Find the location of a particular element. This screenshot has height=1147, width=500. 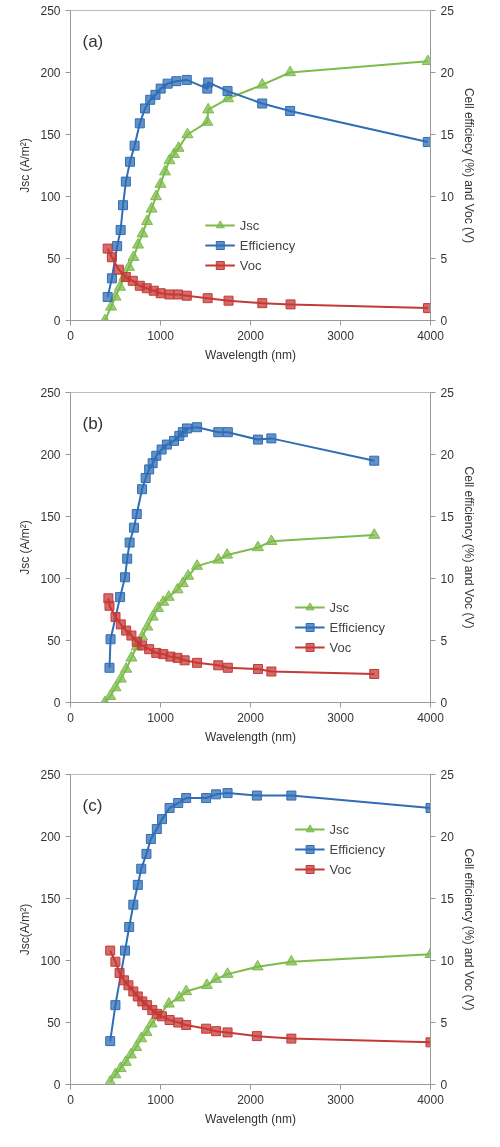

annotation: (a) is located at coordinates (93, 41).